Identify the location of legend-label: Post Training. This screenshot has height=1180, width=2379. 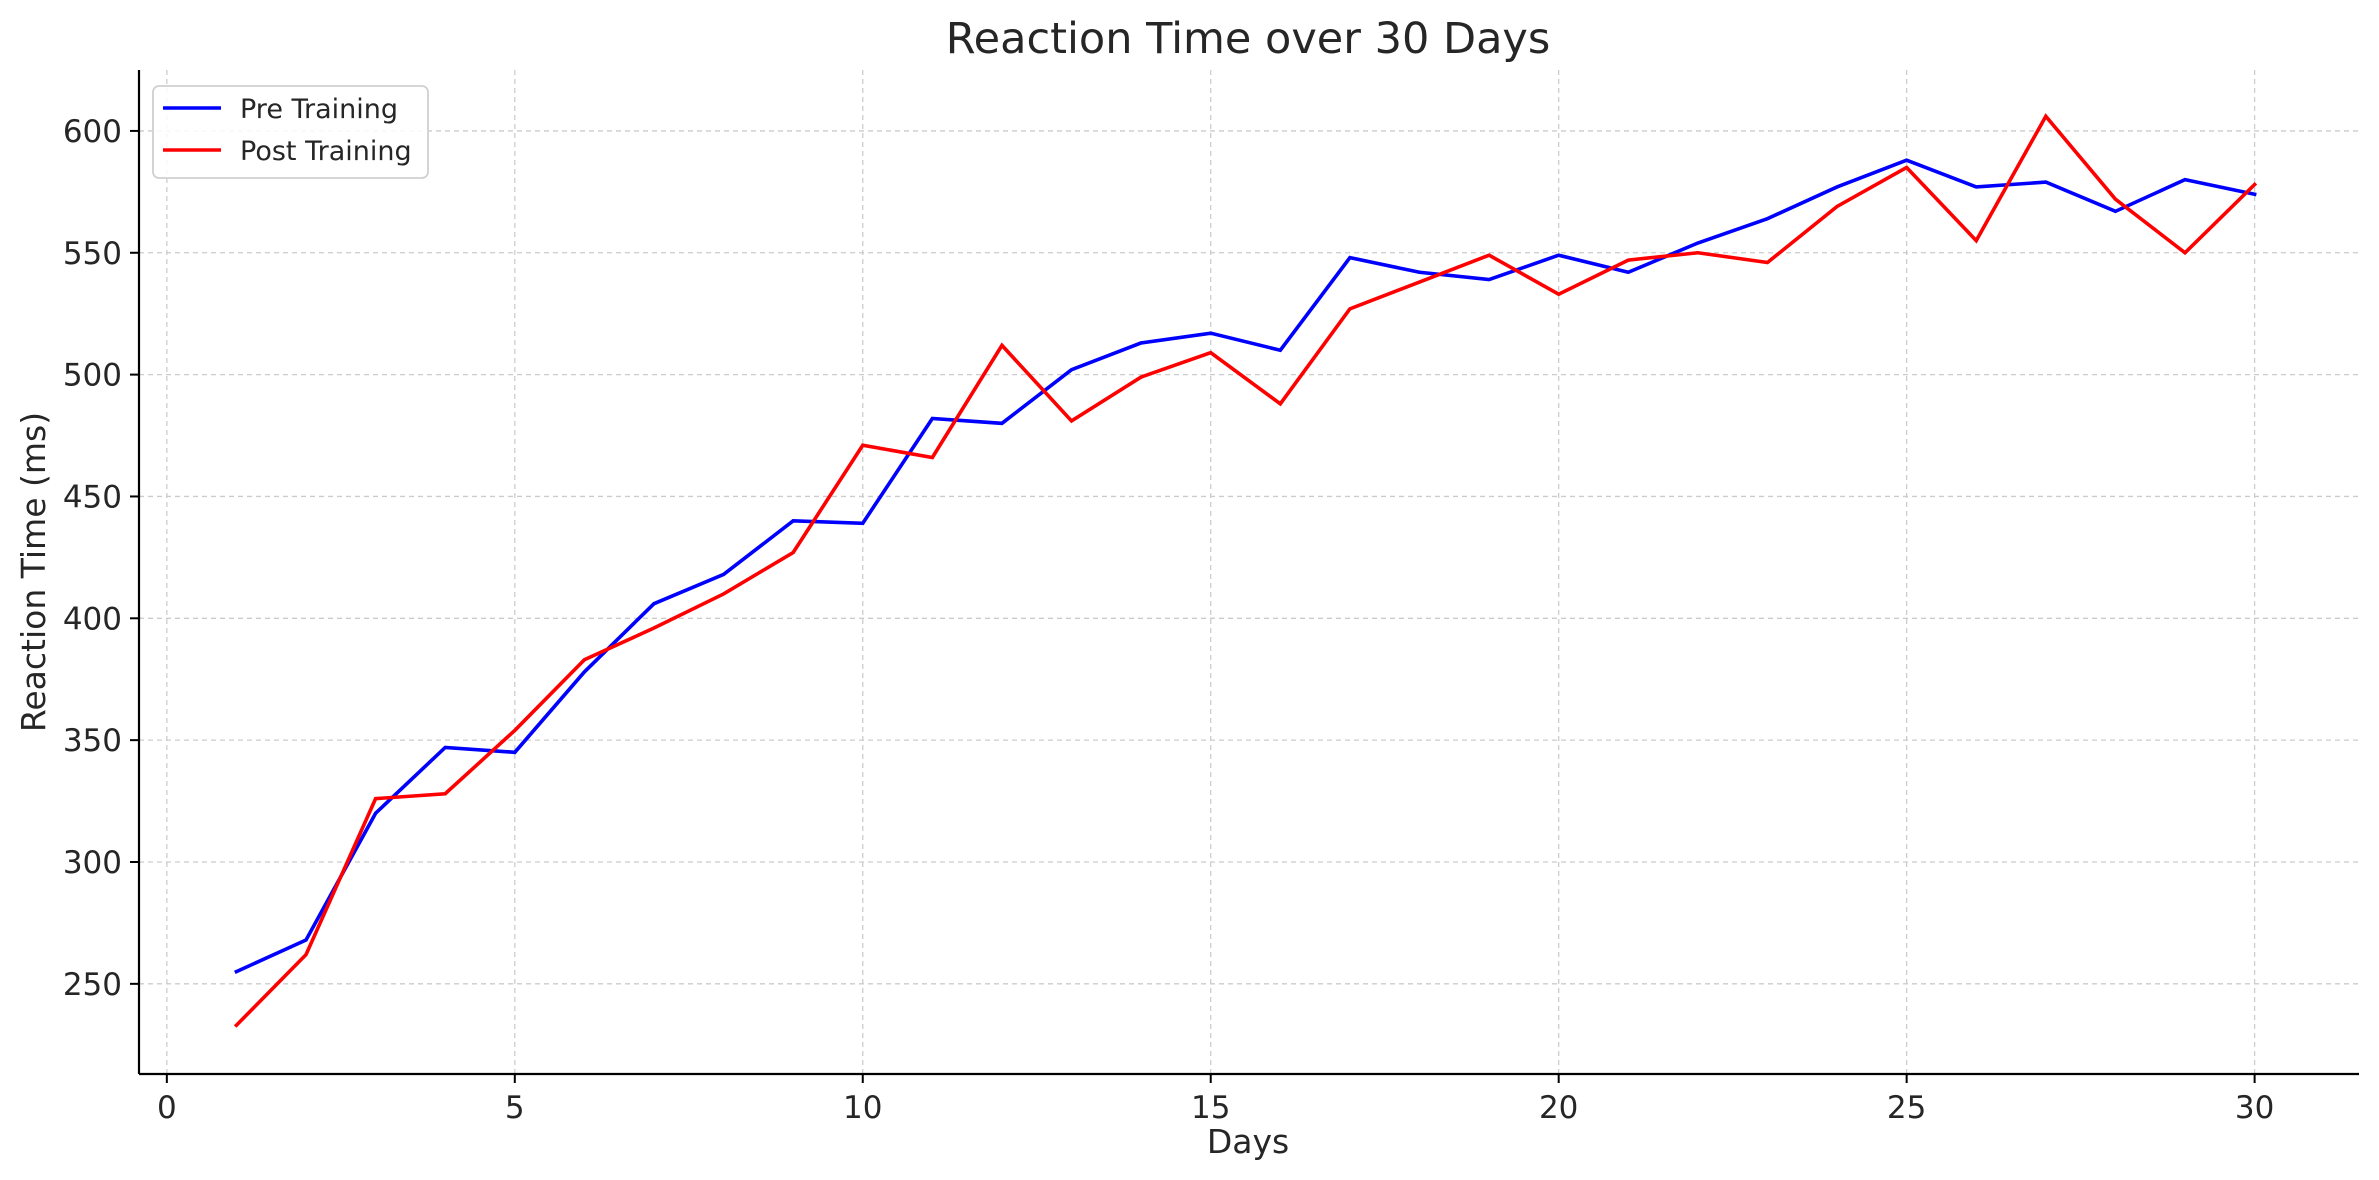
(326, 151).